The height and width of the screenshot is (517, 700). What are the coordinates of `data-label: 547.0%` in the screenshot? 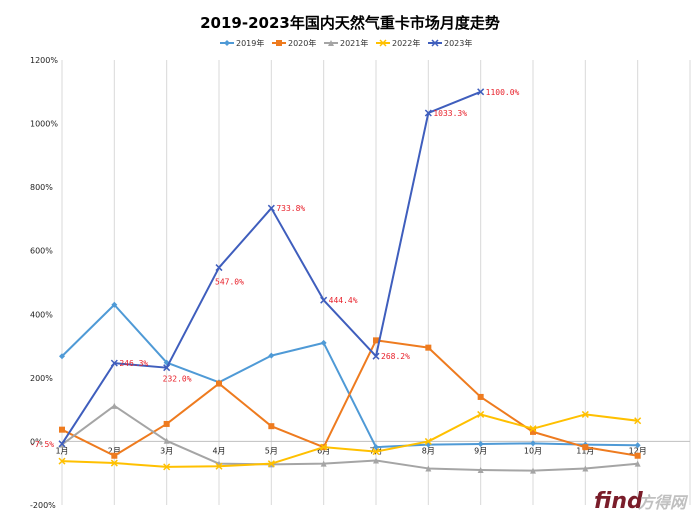 It's located at (229, 282).